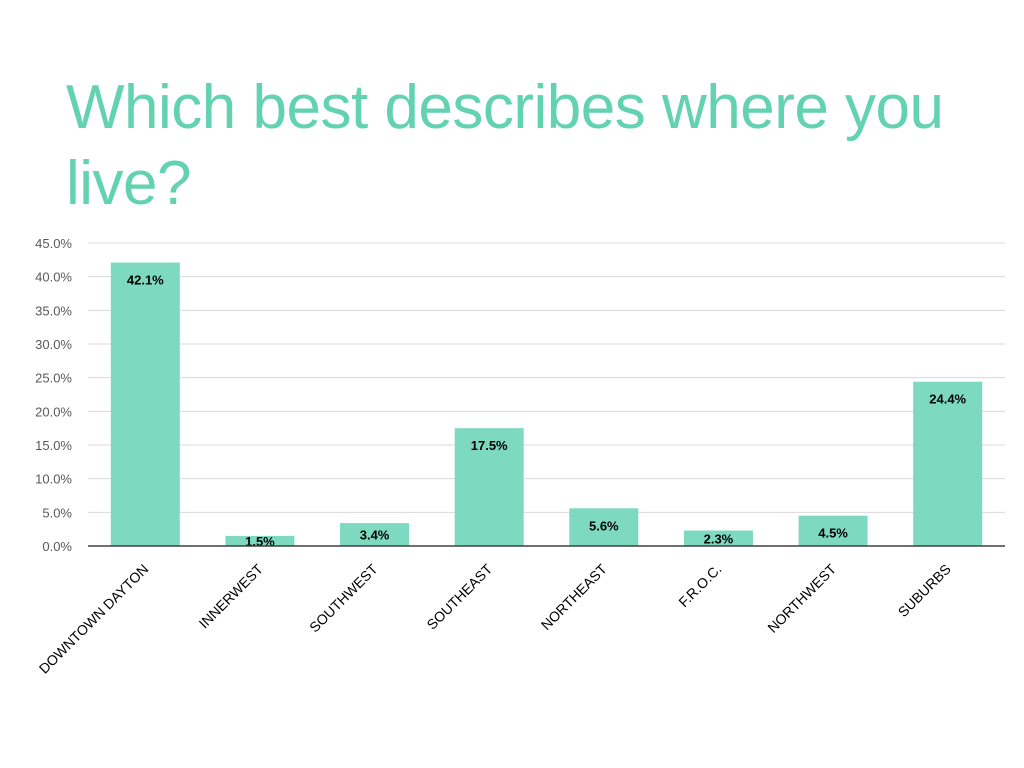 The height and width of the screenshot is (768, 1024). Describe the element at coordinates (53, 310) in the screenshot. I see `y-tick-label: 35.0%` at that location.